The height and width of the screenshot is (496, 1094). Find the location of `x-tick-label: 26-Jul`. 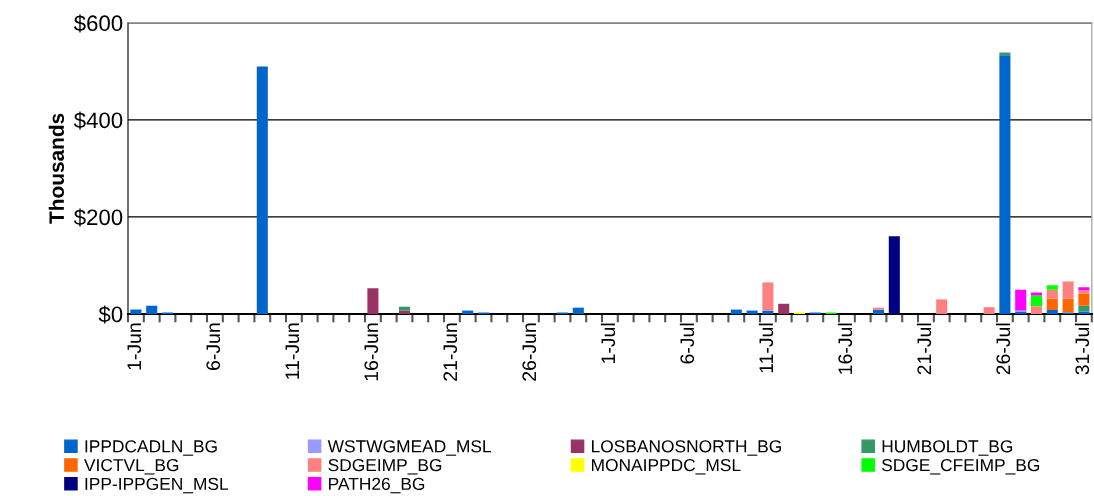

x-tick-label: 26-Jul is located at coordinates (1003, 349).